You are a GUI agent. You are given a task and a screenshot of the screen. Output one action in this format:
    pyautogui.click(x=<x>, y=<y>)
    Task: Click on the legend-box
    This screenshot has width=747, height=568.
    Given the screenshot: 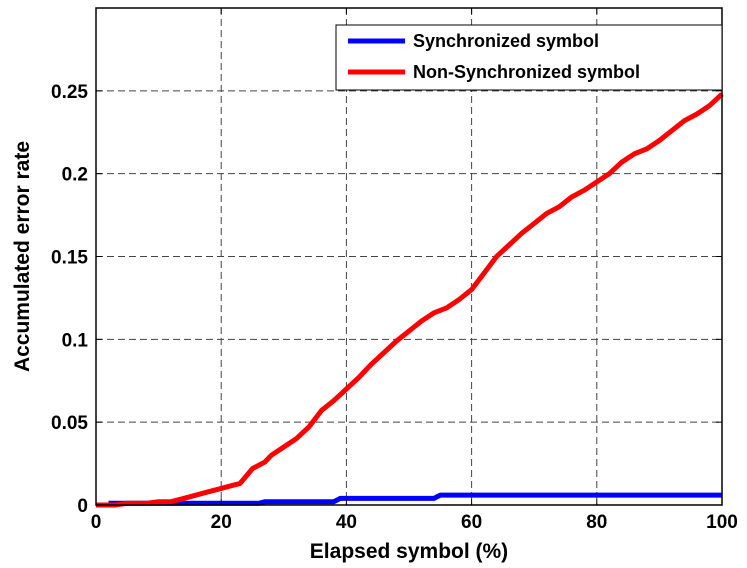 What is the action you would take?
    pyautogui.click(x=529, y=57)
    